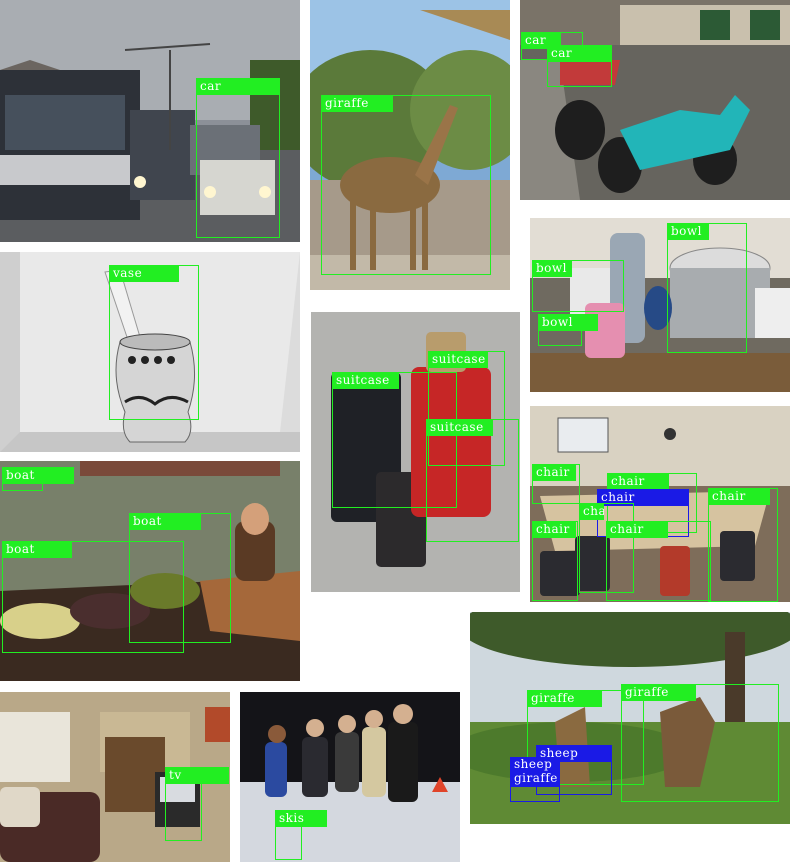 The height and width of the screenshot is (862, 790). Describe the element at coordinates (743, 545) in the screenshot. I see `bbox-chair` at that location.